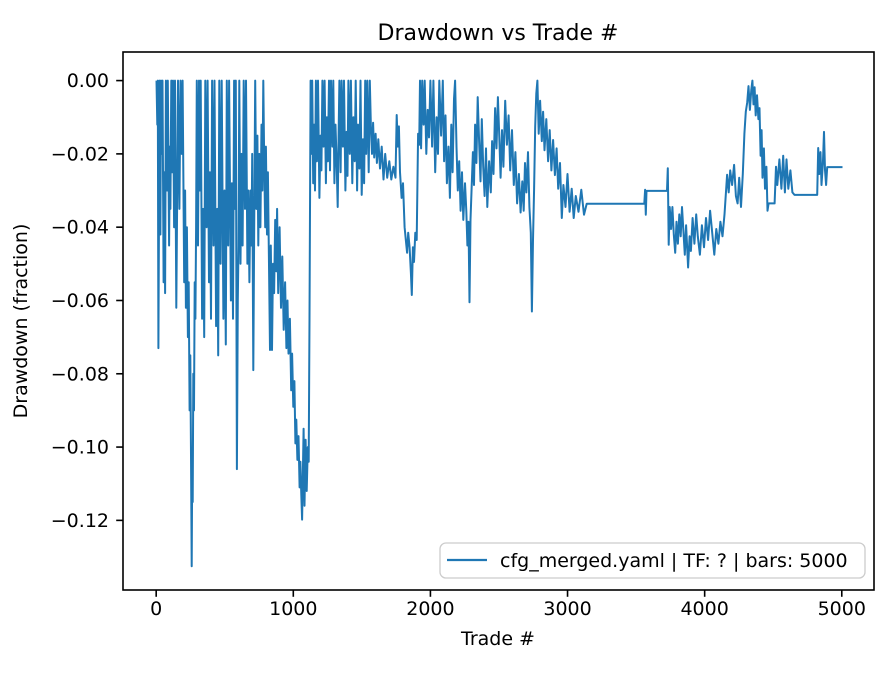 The width and height of the screenshot is (896, 677). What do you see at coordinates (80, 448) in the screenshot?
I see `y-tick-label: −0.10` at bounding box center [80, 448].